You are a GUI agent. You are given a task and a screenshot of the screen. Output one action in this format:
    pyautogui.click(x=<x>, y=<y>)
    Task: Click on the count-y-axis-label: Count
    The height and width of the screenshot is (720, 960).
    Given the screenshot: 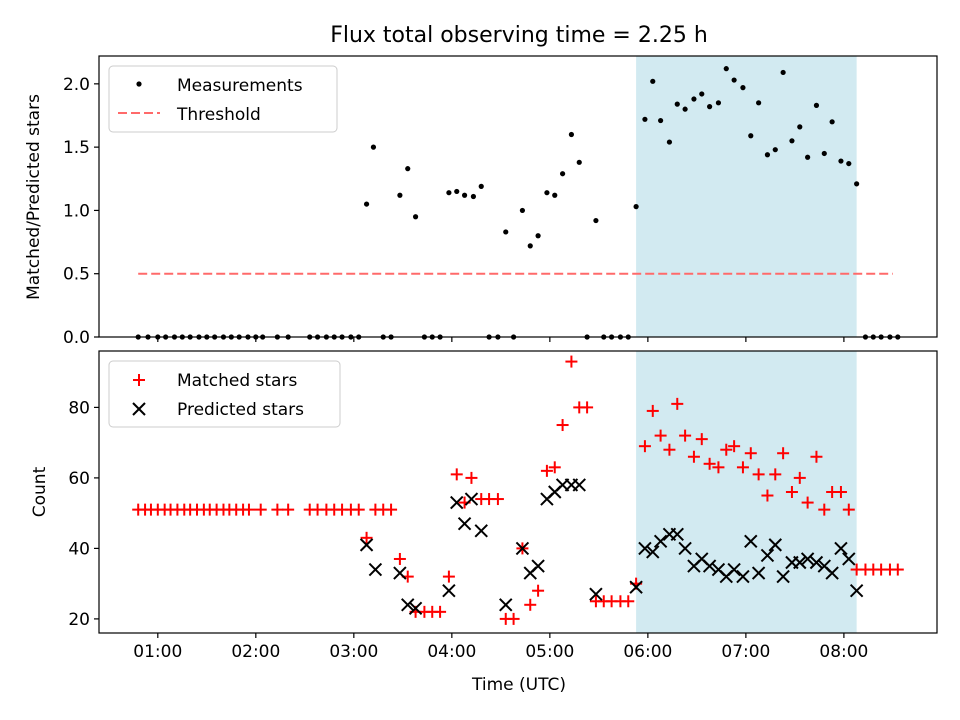 What is the action you would take?
    pyautogui.click(x=40, y=491)
    